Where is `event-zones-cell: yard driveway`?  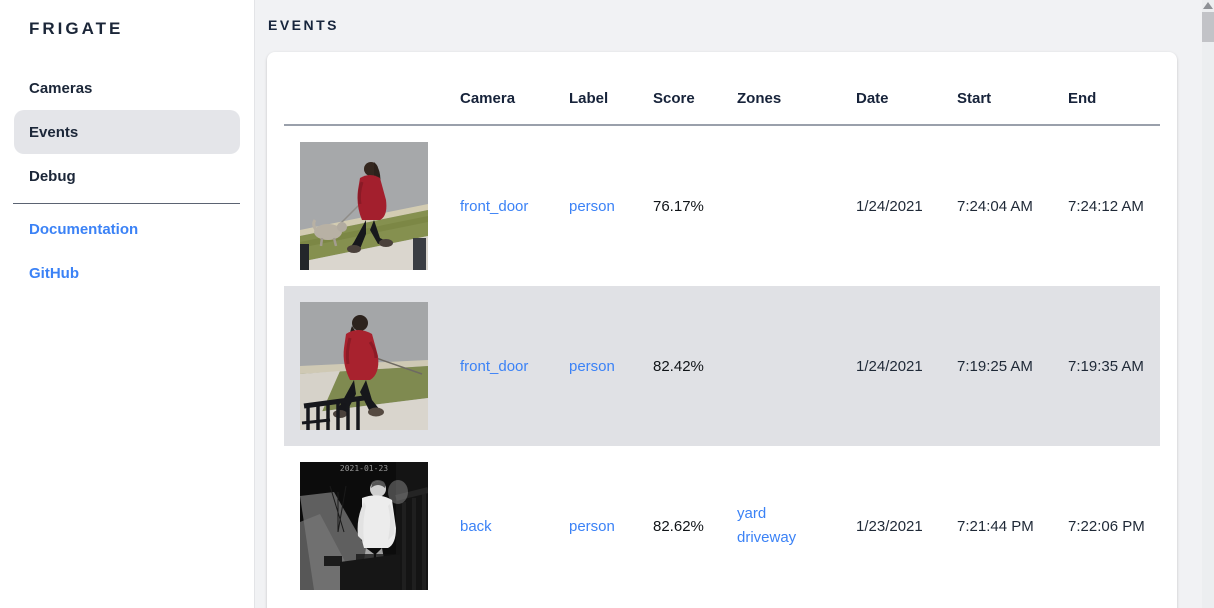
event-zones-cell: yard driveway is located at coordinates (796, 526).